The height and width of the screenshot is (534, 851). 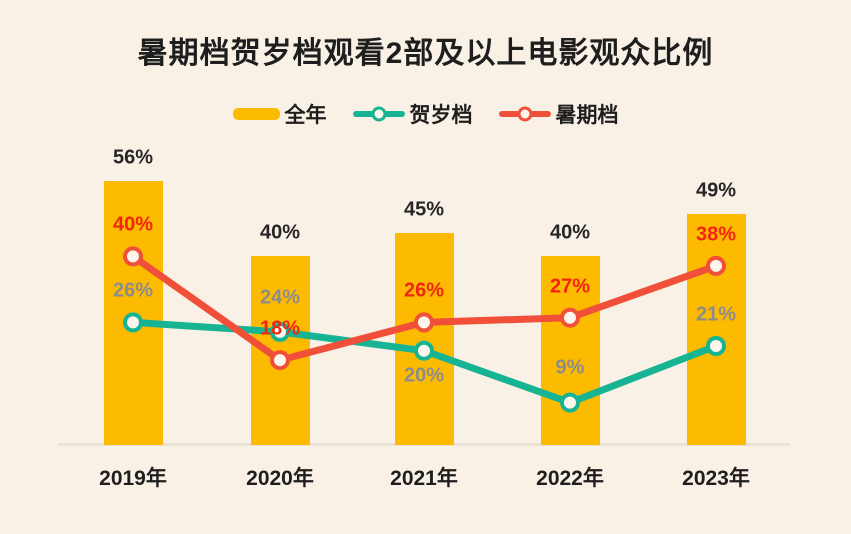 I want to click on bar-2023年, so click(x=716, y=329).